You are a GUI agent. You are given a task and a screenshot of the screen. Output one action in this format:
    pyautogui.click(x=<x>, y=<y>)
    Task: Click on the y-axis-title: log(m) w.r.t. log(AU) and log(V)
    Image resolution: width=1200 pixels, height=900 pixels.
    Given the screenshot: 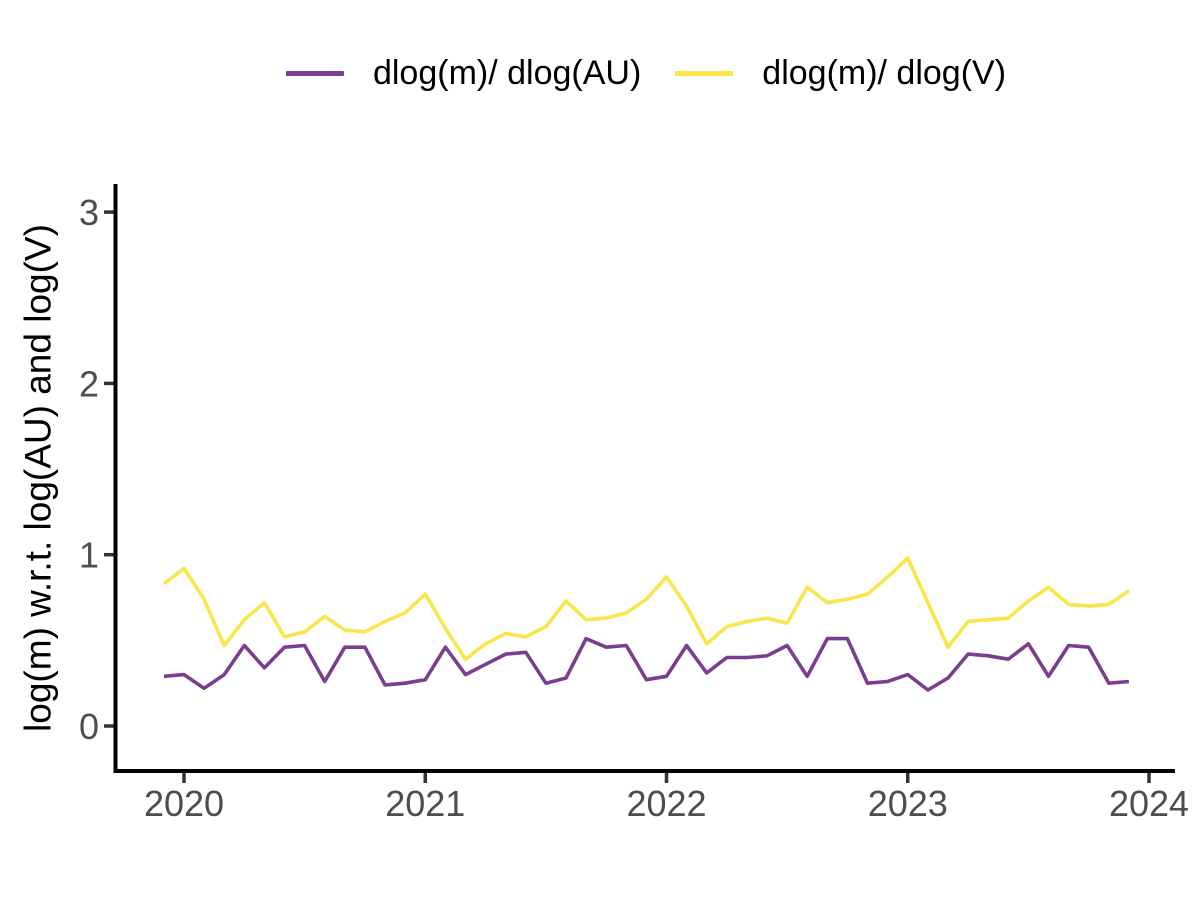 What is the action you would take?
    pyautogui.click(x=38, y=478)
    